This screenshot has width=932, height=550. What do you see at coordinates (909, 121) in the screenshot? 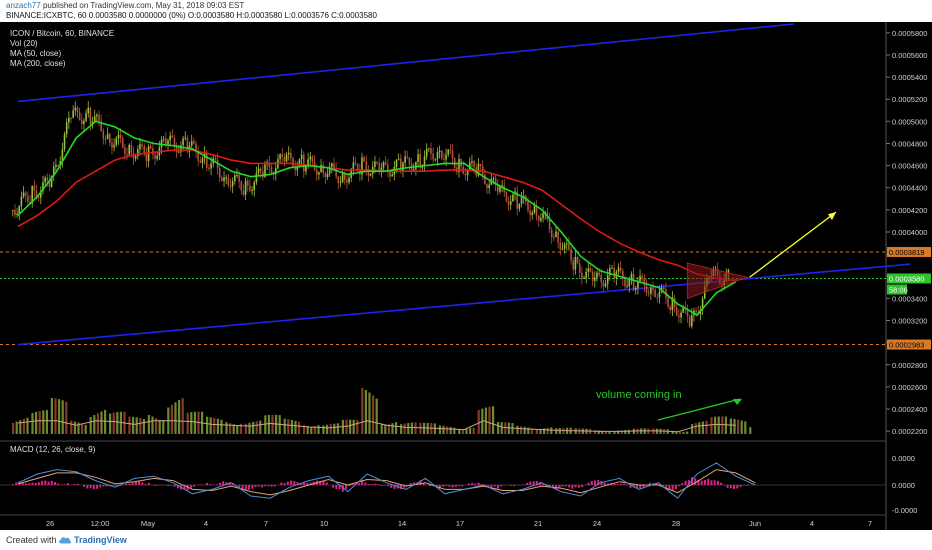
I see `y-tick-label: 0.0005000` at bounding box center [909, 121].